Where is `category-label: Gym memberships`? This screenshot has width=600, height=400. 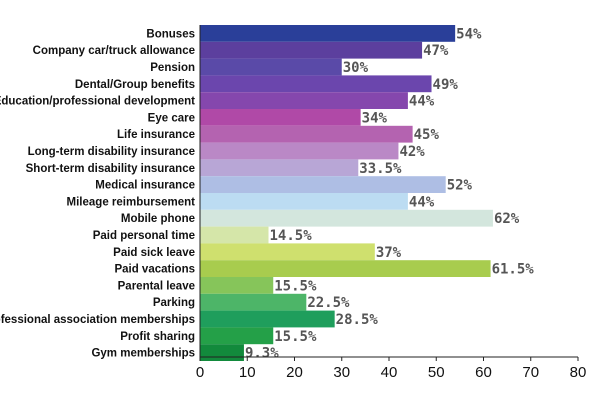
category-label: Gym memberships is located at coordinates (143, 354).